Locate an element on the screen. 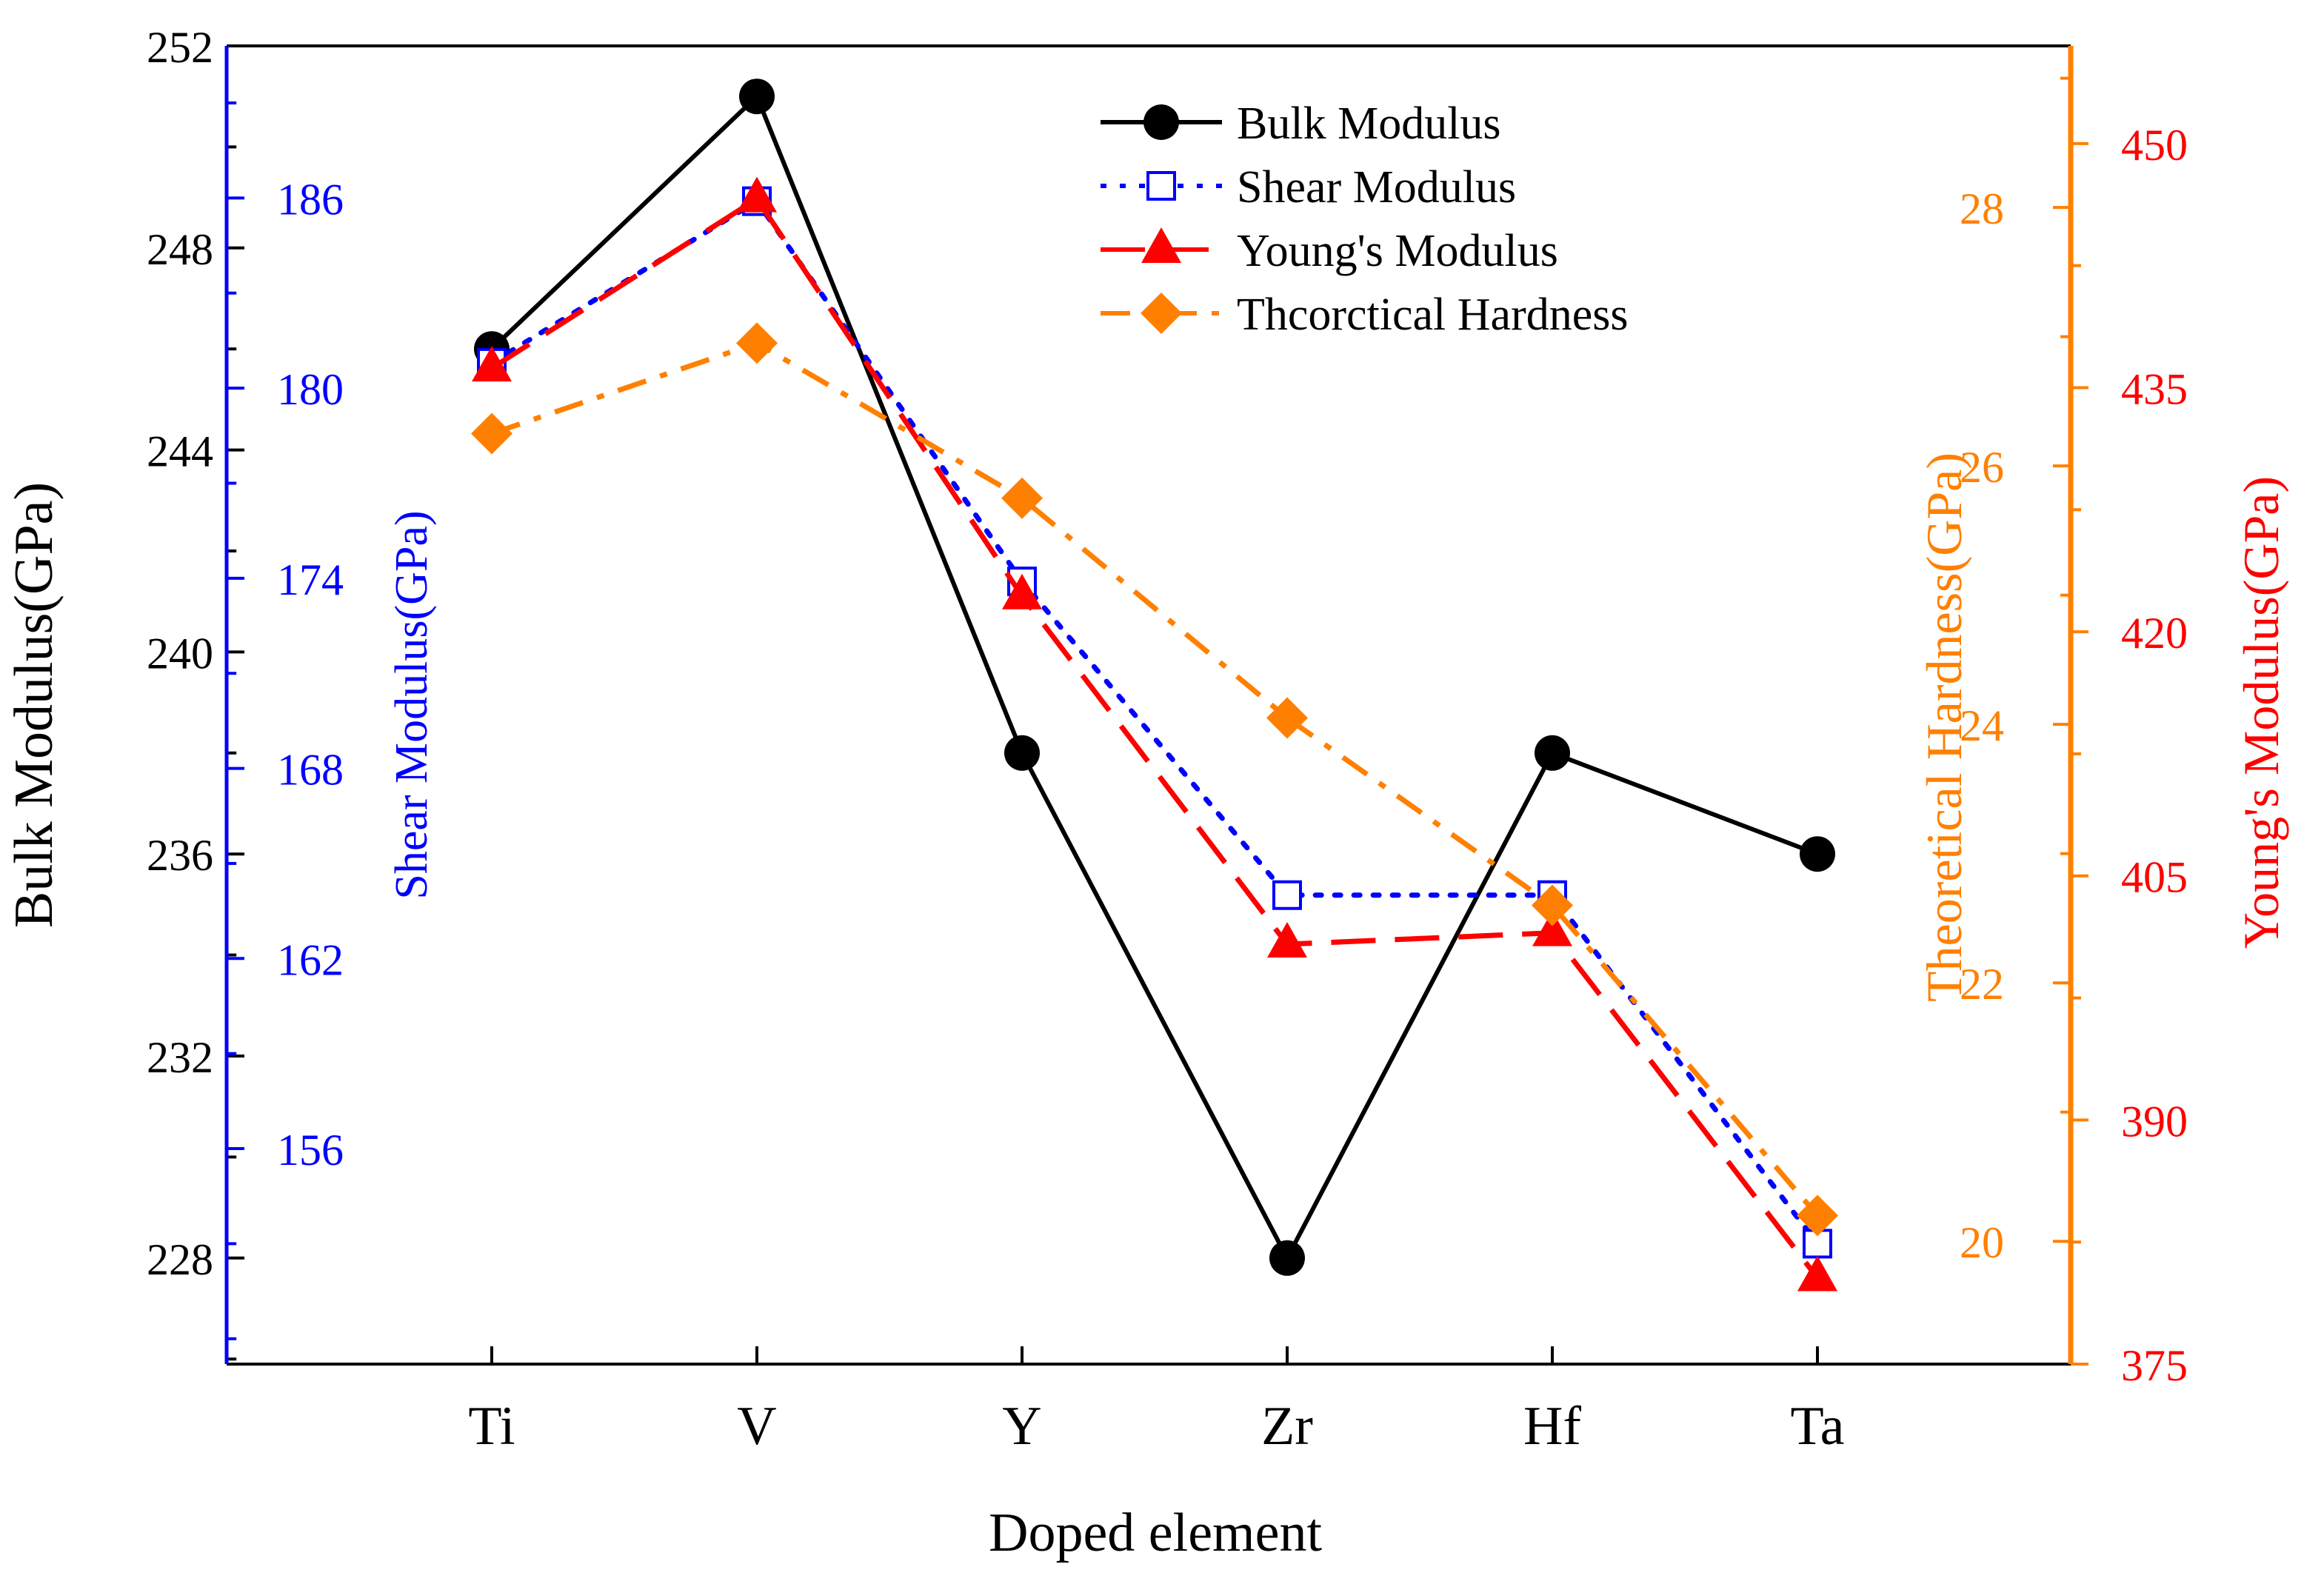 The image size is (2324, 1587). legend-item-shear-modulus: Shear Modulus is located at coordinates (1308, 187).